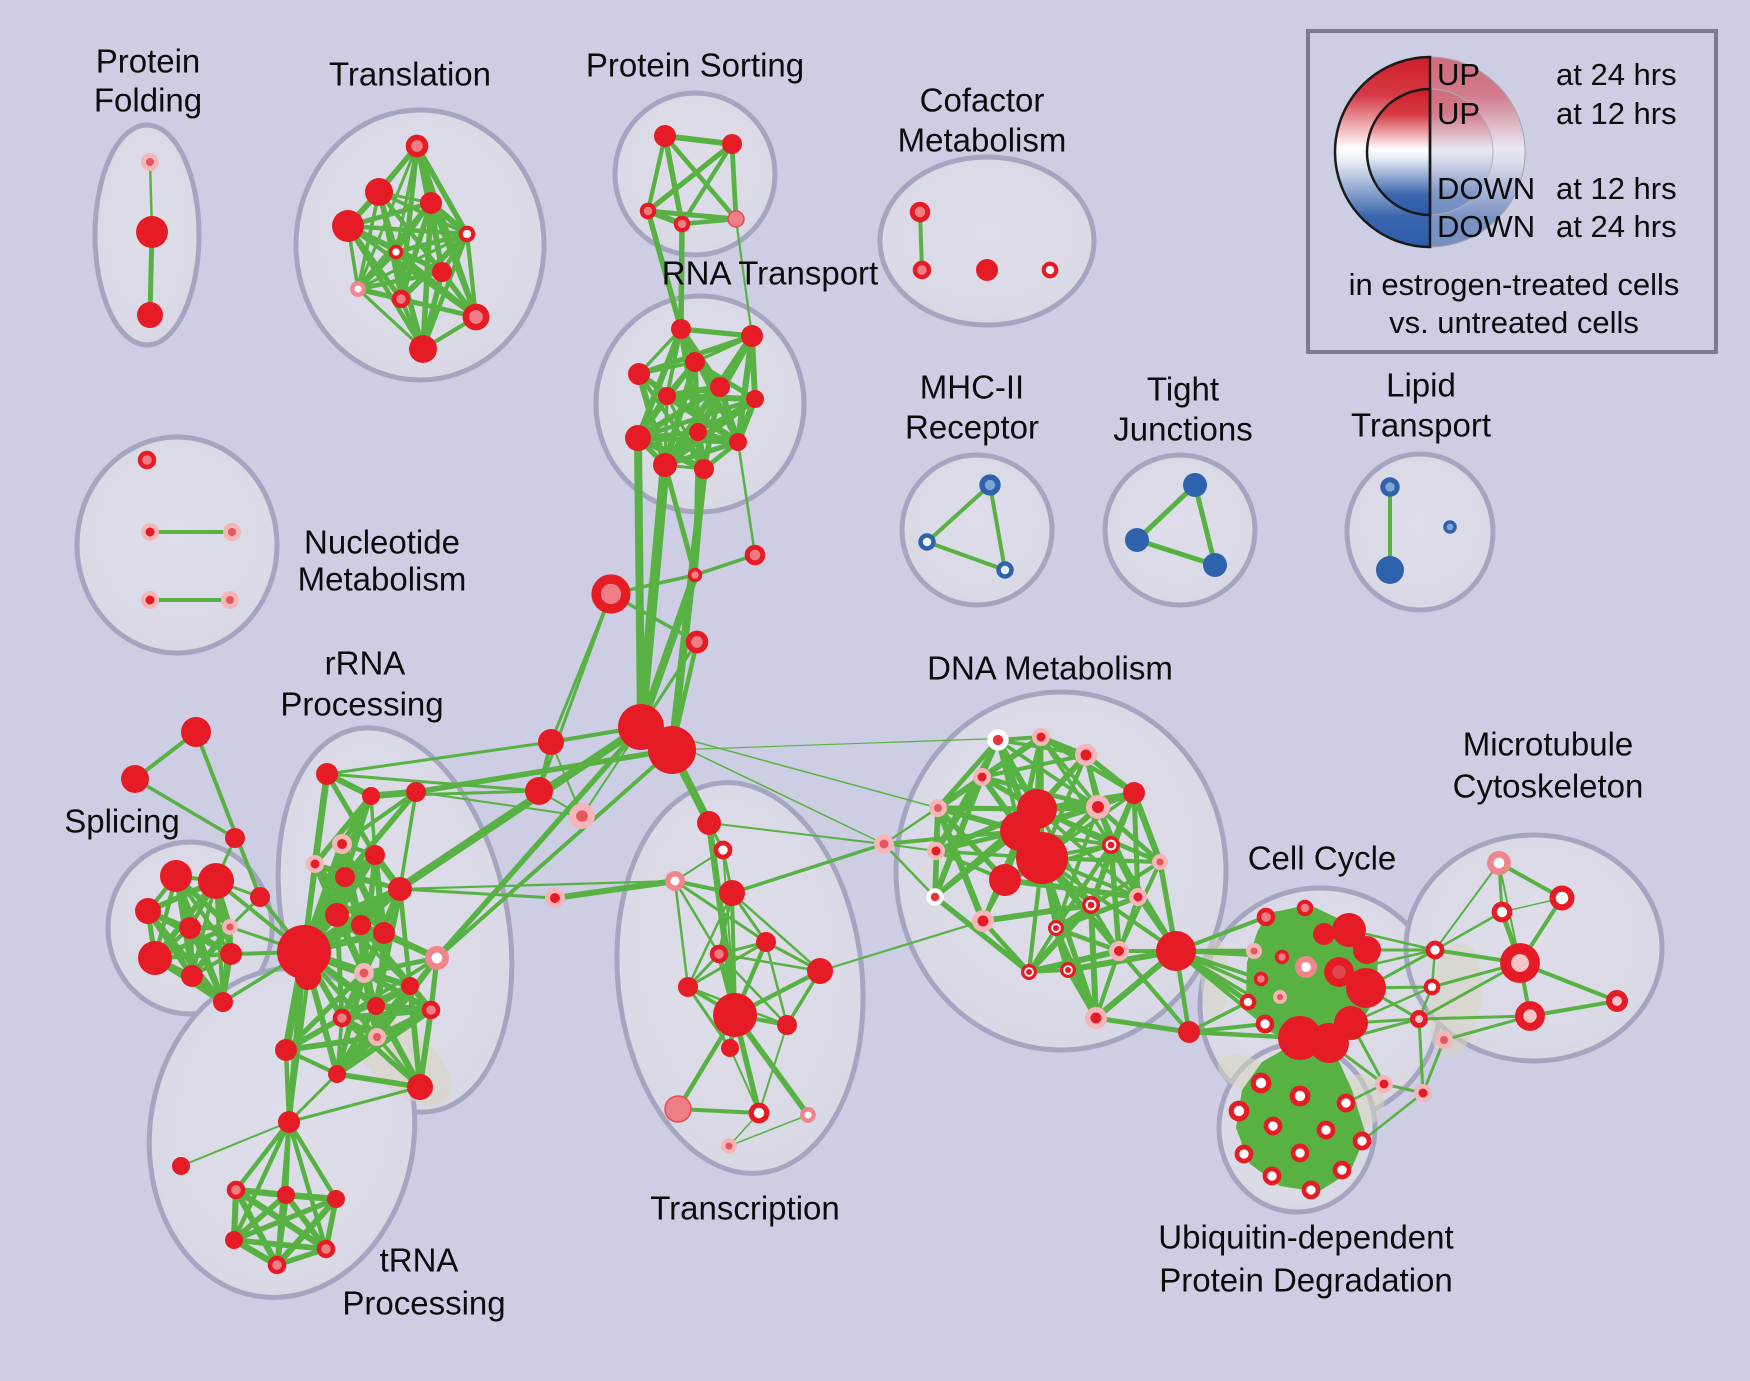  Describe the element at coordinates (1050, 668) in the screenshot. I see `svg-text: DNA Metabolism` at that location.